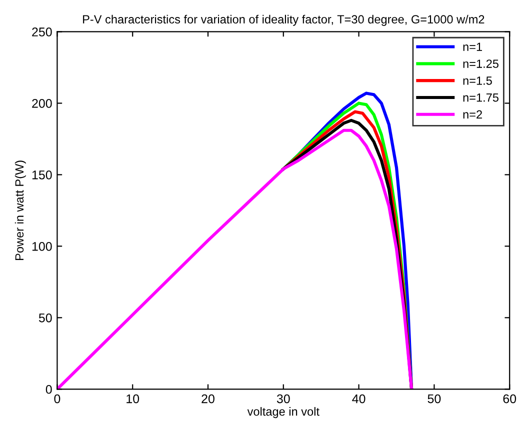 This screenshot has width=520, height=423. I want to click on x-tick-label: 0, so click(57, 399).